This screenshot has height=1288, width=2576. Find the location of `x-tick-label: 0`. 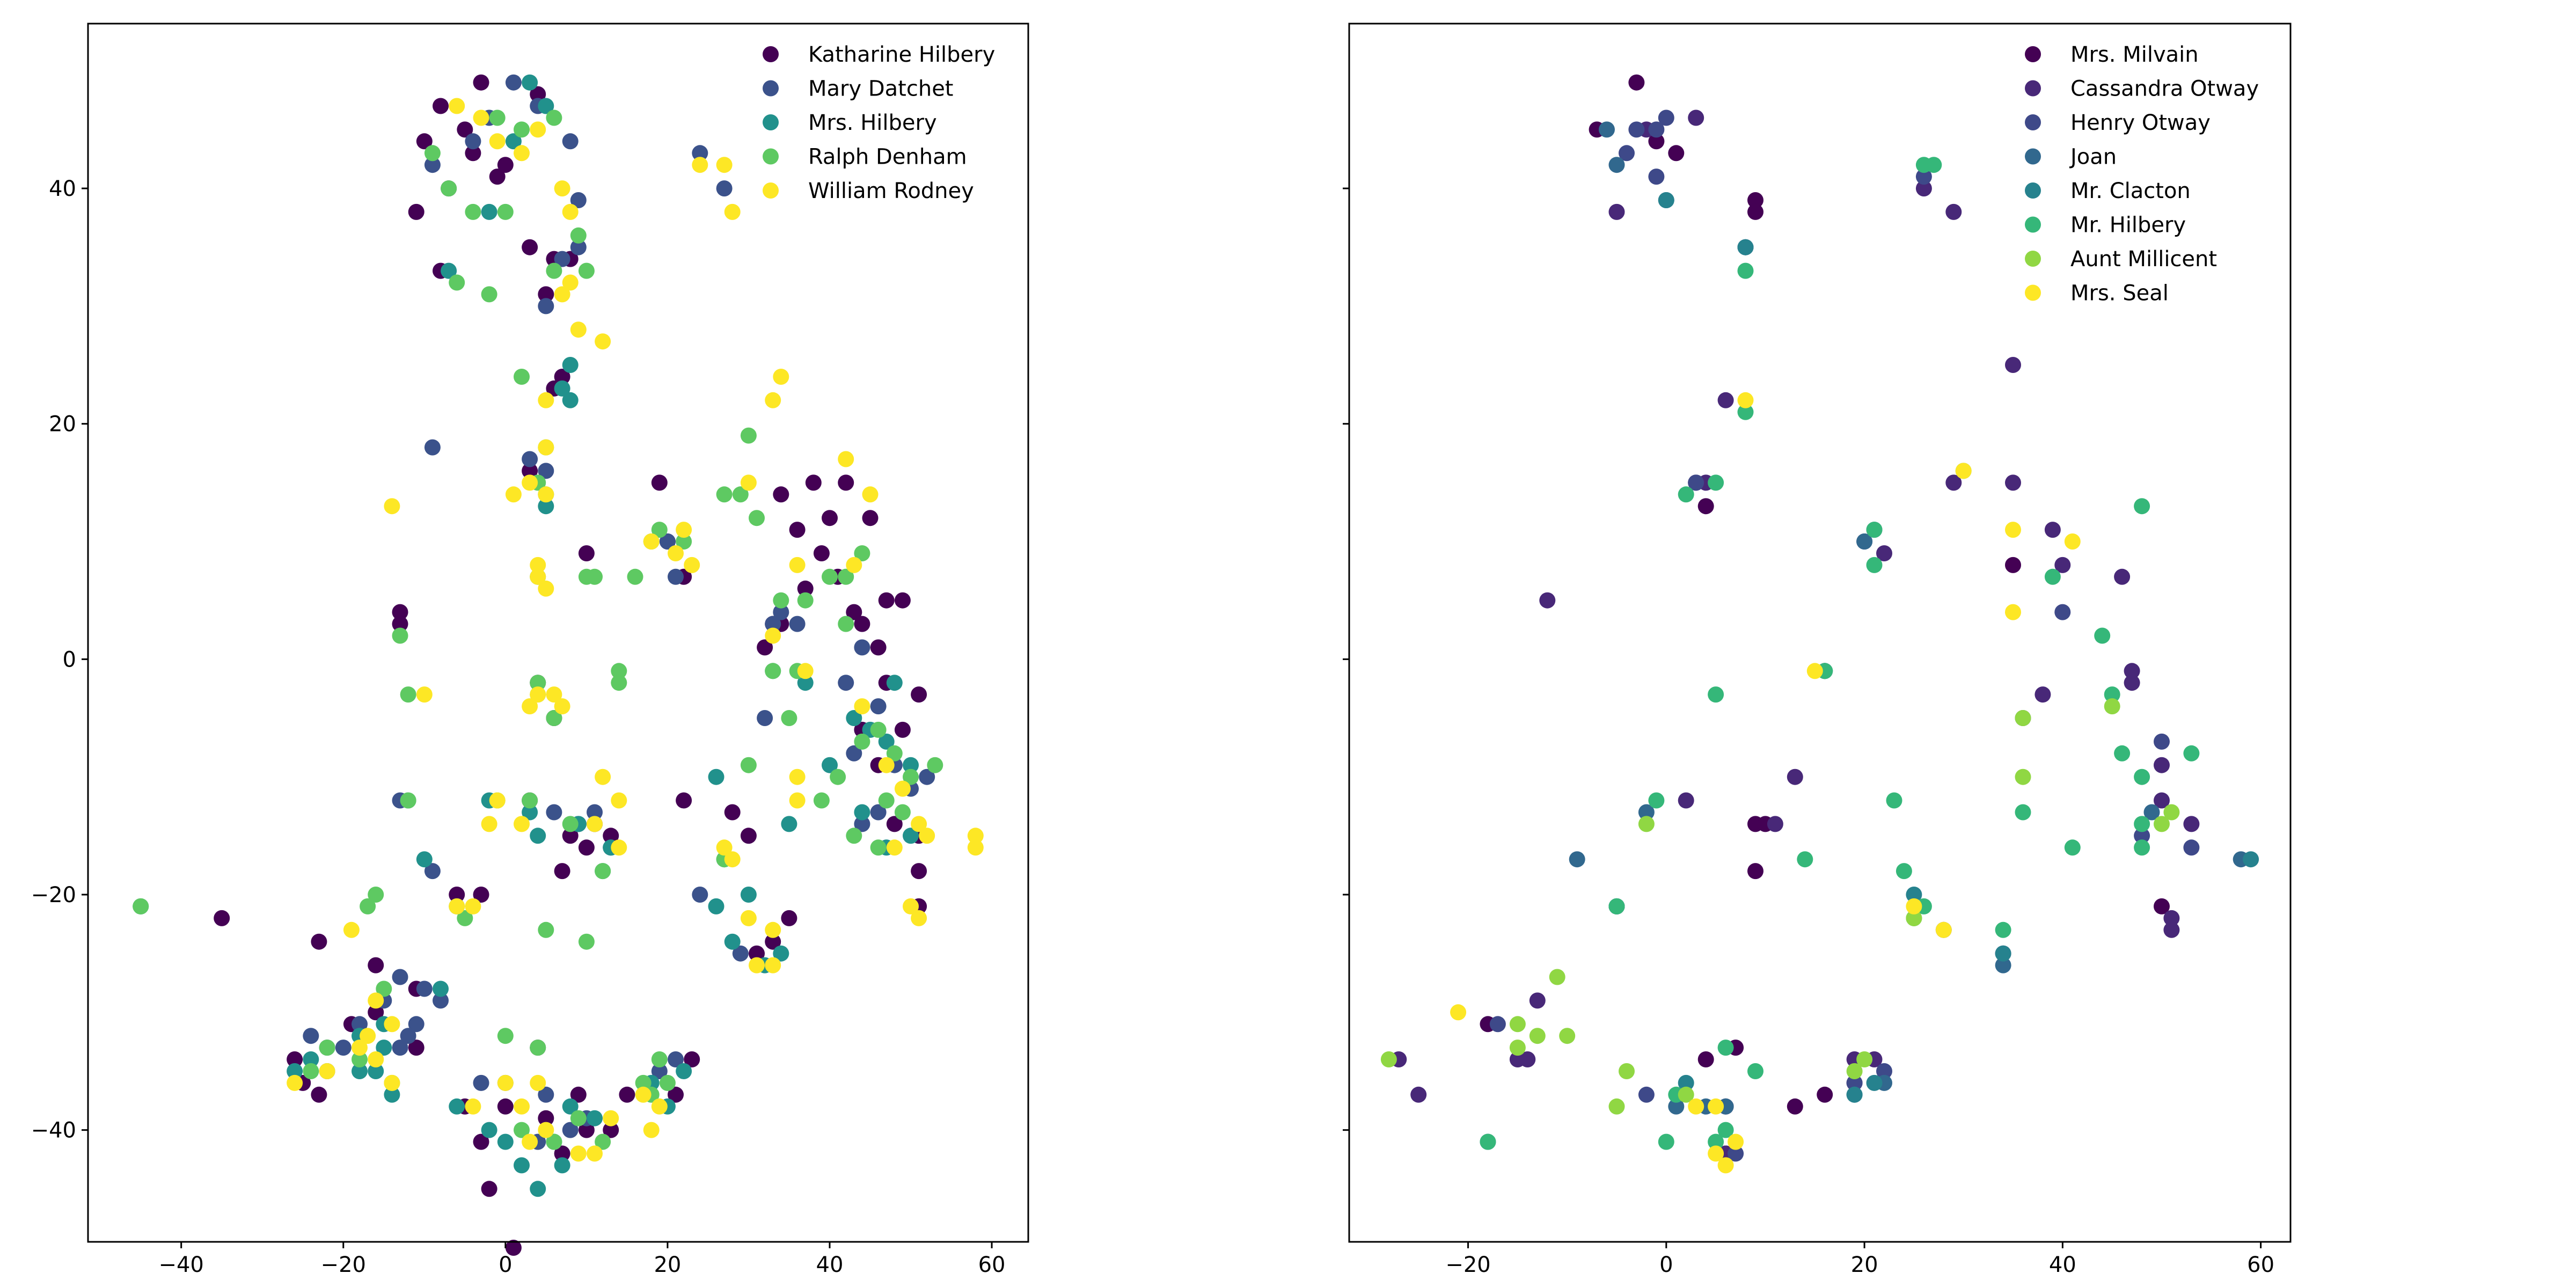

x-tick-label: 0 is located at coordinates (505, 1265).